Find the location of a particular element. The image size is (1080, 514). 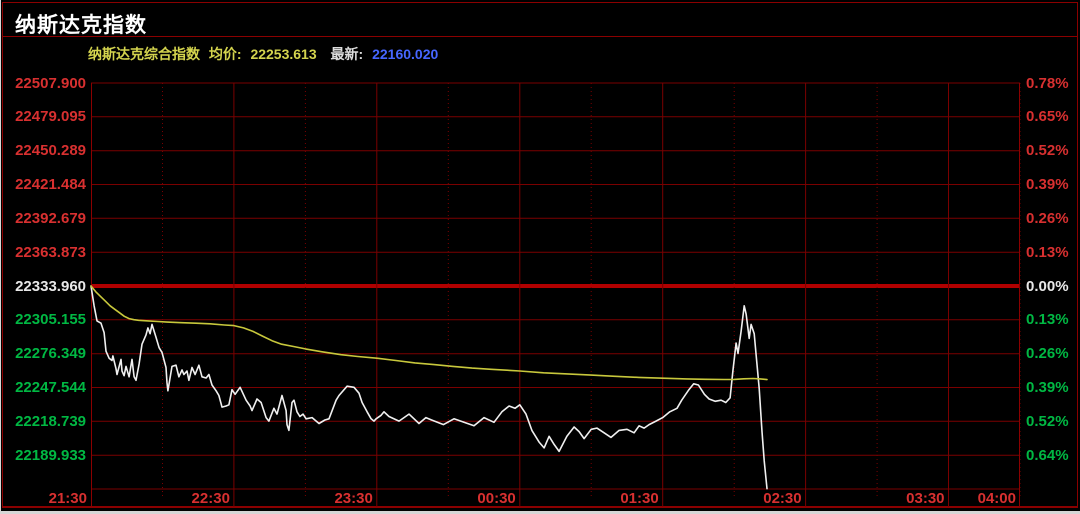

y-axis-label-right: 0.64% is located at coordinates (1047, 455).